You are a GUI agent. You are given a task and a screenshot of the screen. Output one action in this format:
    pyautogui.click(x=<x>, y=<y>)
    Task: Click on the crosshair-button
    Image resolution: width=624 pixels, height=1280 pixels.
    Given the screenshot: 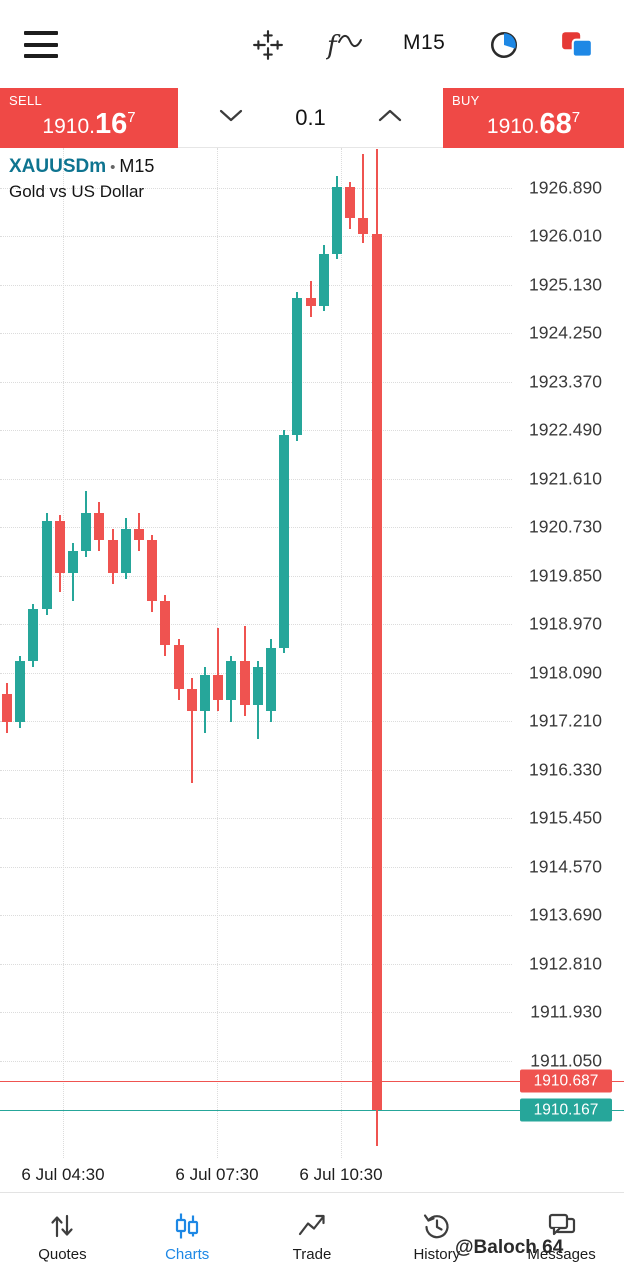 What is the action you would take?
    pyautogui.click(x=268, y=45)
    